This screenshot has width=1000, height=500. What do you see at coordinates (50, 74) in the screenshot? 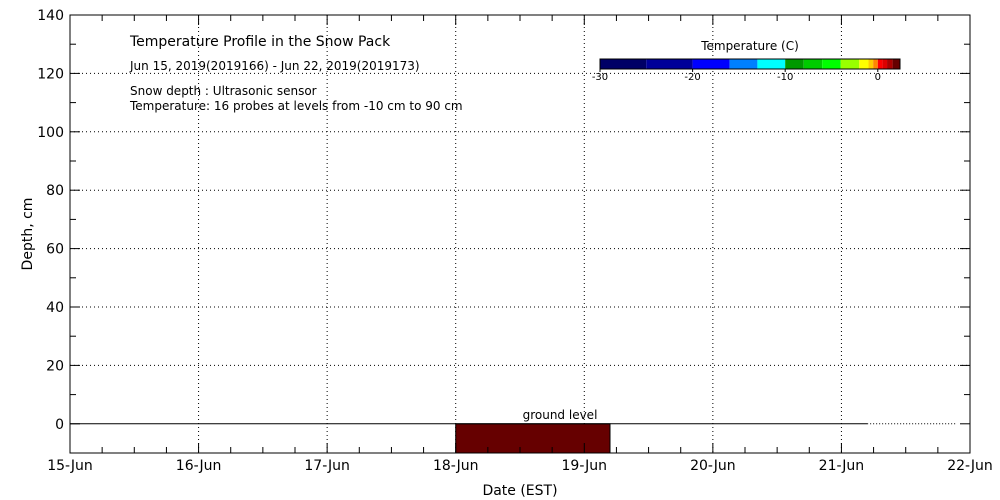
I see `y-tick-label: 120` at bounding box center [50, 74].